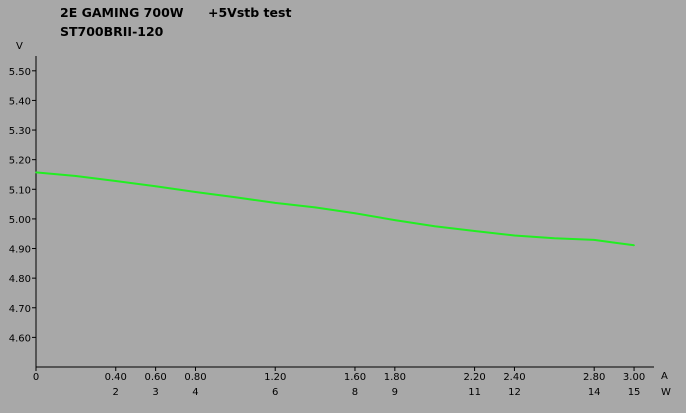  What do you see at coordinates (112, 31) in the screenshot?
I see `chart-subtitle: ST700BRII-120` at bounding box center [112, 31].